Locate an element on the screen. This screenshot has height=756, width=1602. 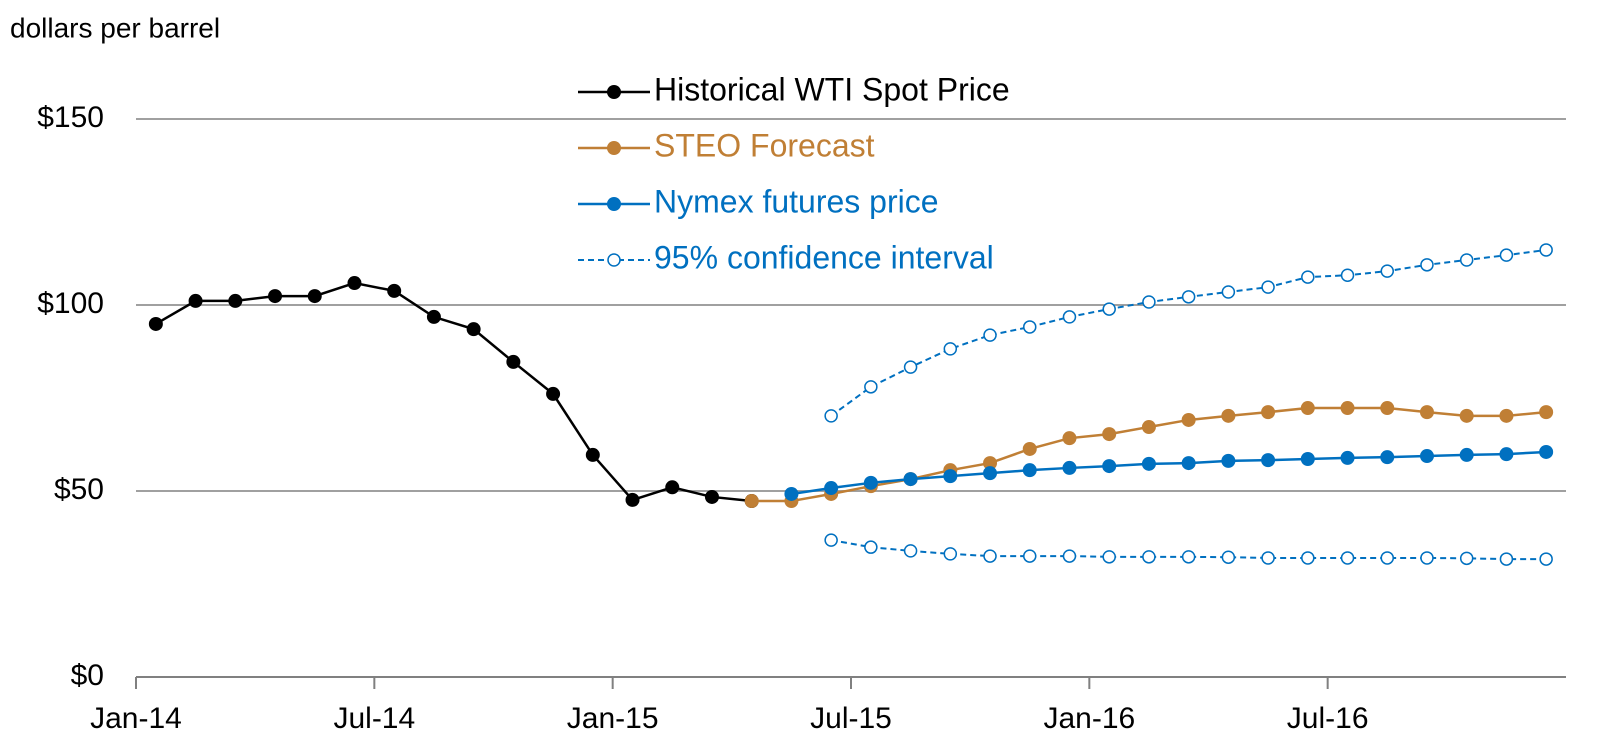
x-tick-label: Jan-15 is located at coordinates (613, 718).